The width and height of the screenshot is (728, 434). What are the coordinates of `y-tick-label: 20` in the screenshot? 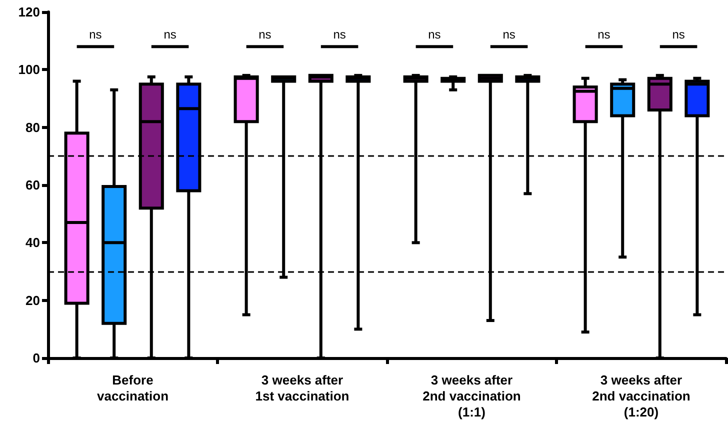 It's located at (33, 300).